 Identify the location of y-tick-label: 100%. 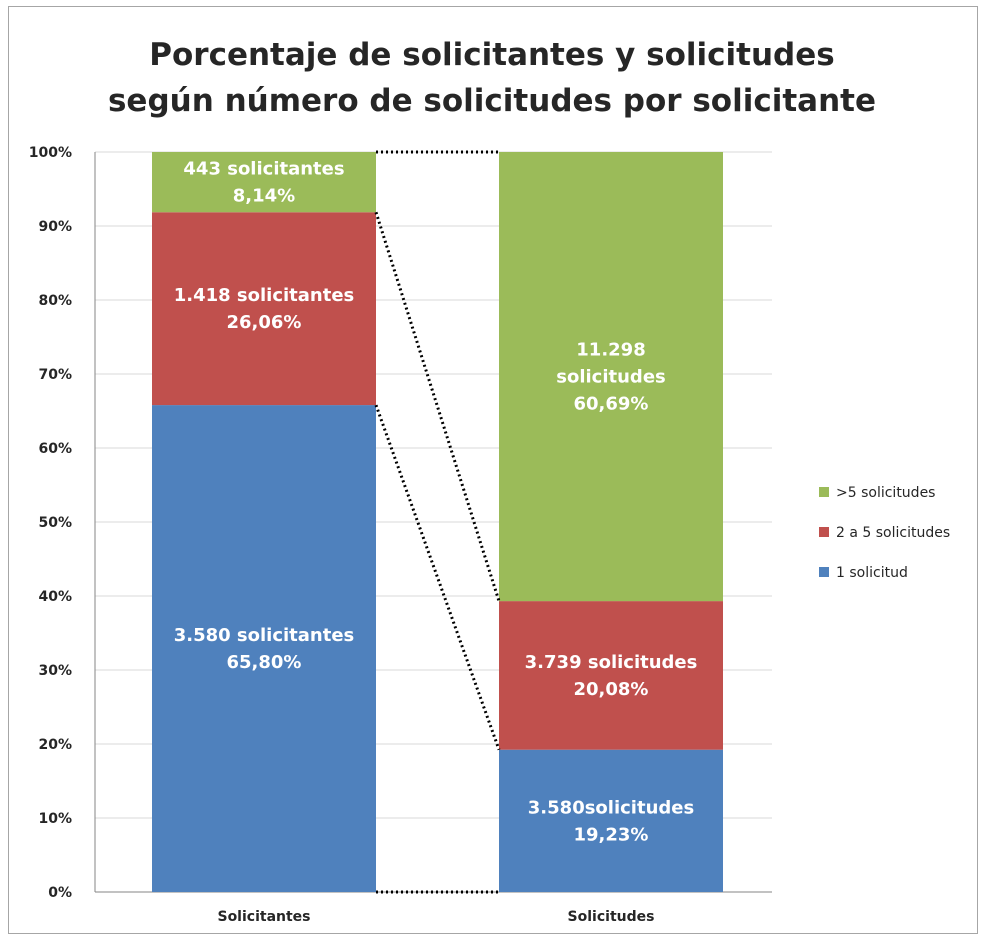
(50, 153).